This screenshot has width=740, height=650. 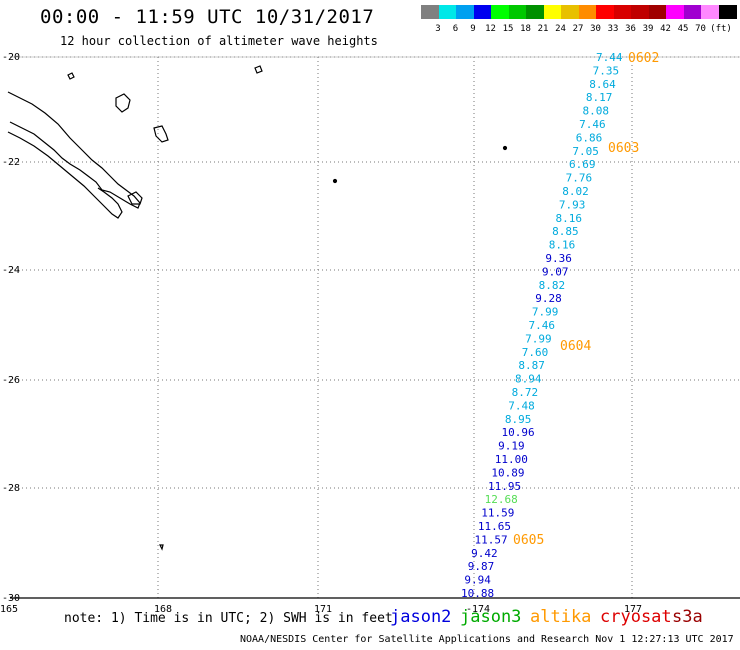 I want to click on wave-height-value: 11.95, so click(x=504, y=486).